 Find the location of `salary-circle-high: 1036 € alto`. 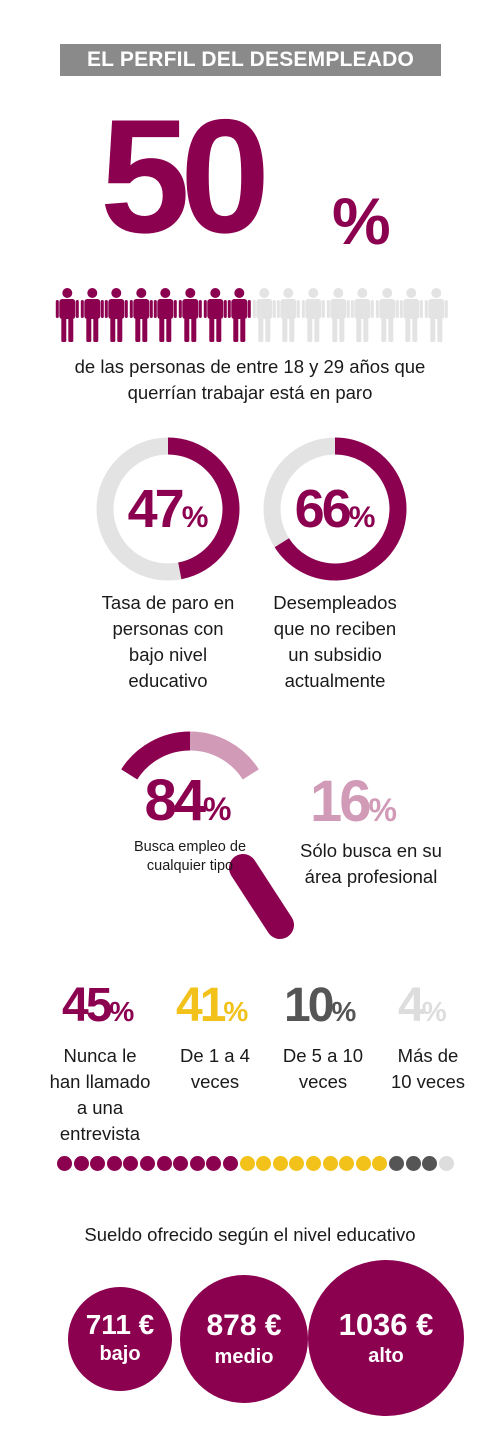

salary-circle-high: 1036 € alto is located at coordinates (386, 1338).